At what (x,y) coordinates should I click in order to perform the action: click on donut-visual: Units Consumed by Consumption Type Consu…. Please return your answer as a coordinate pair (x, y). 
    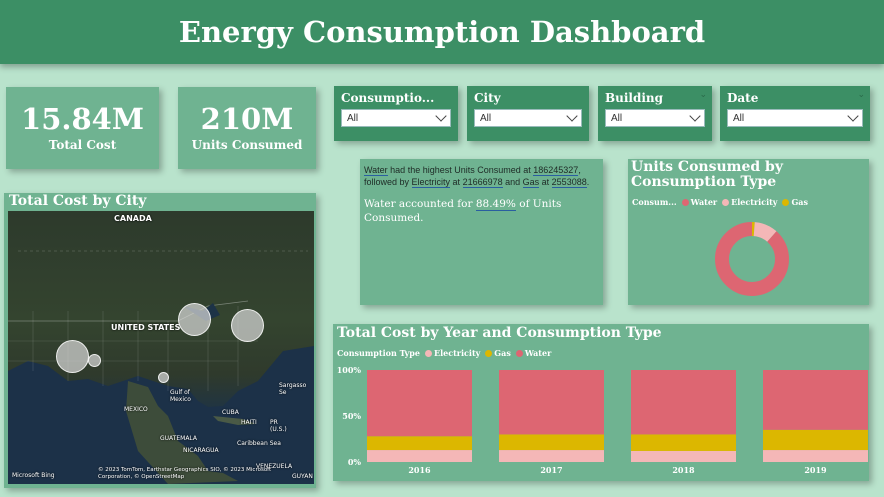
    Looking at the image, I should click on (748, 232).